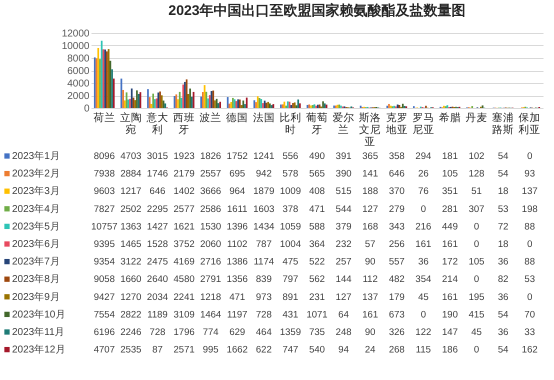  Describe the element at coordinates (184, 297) in the screenshot. I see `data-label: 2241` at that location.